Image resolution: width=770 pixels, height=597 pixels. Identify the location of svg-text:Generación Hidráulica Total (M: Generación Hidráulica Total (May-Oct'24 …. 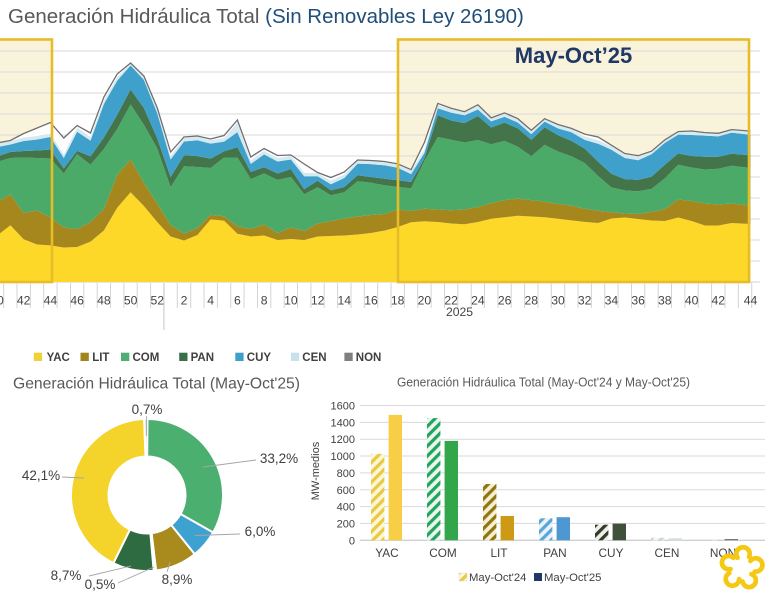
(543, 382).